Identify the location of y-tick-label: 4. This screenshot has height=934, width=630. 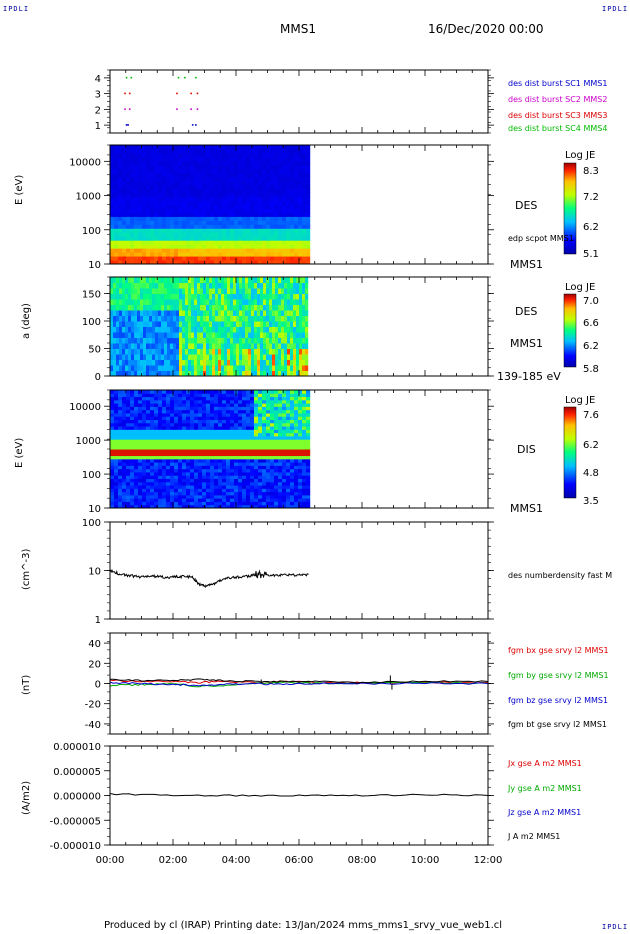
(98, 79).